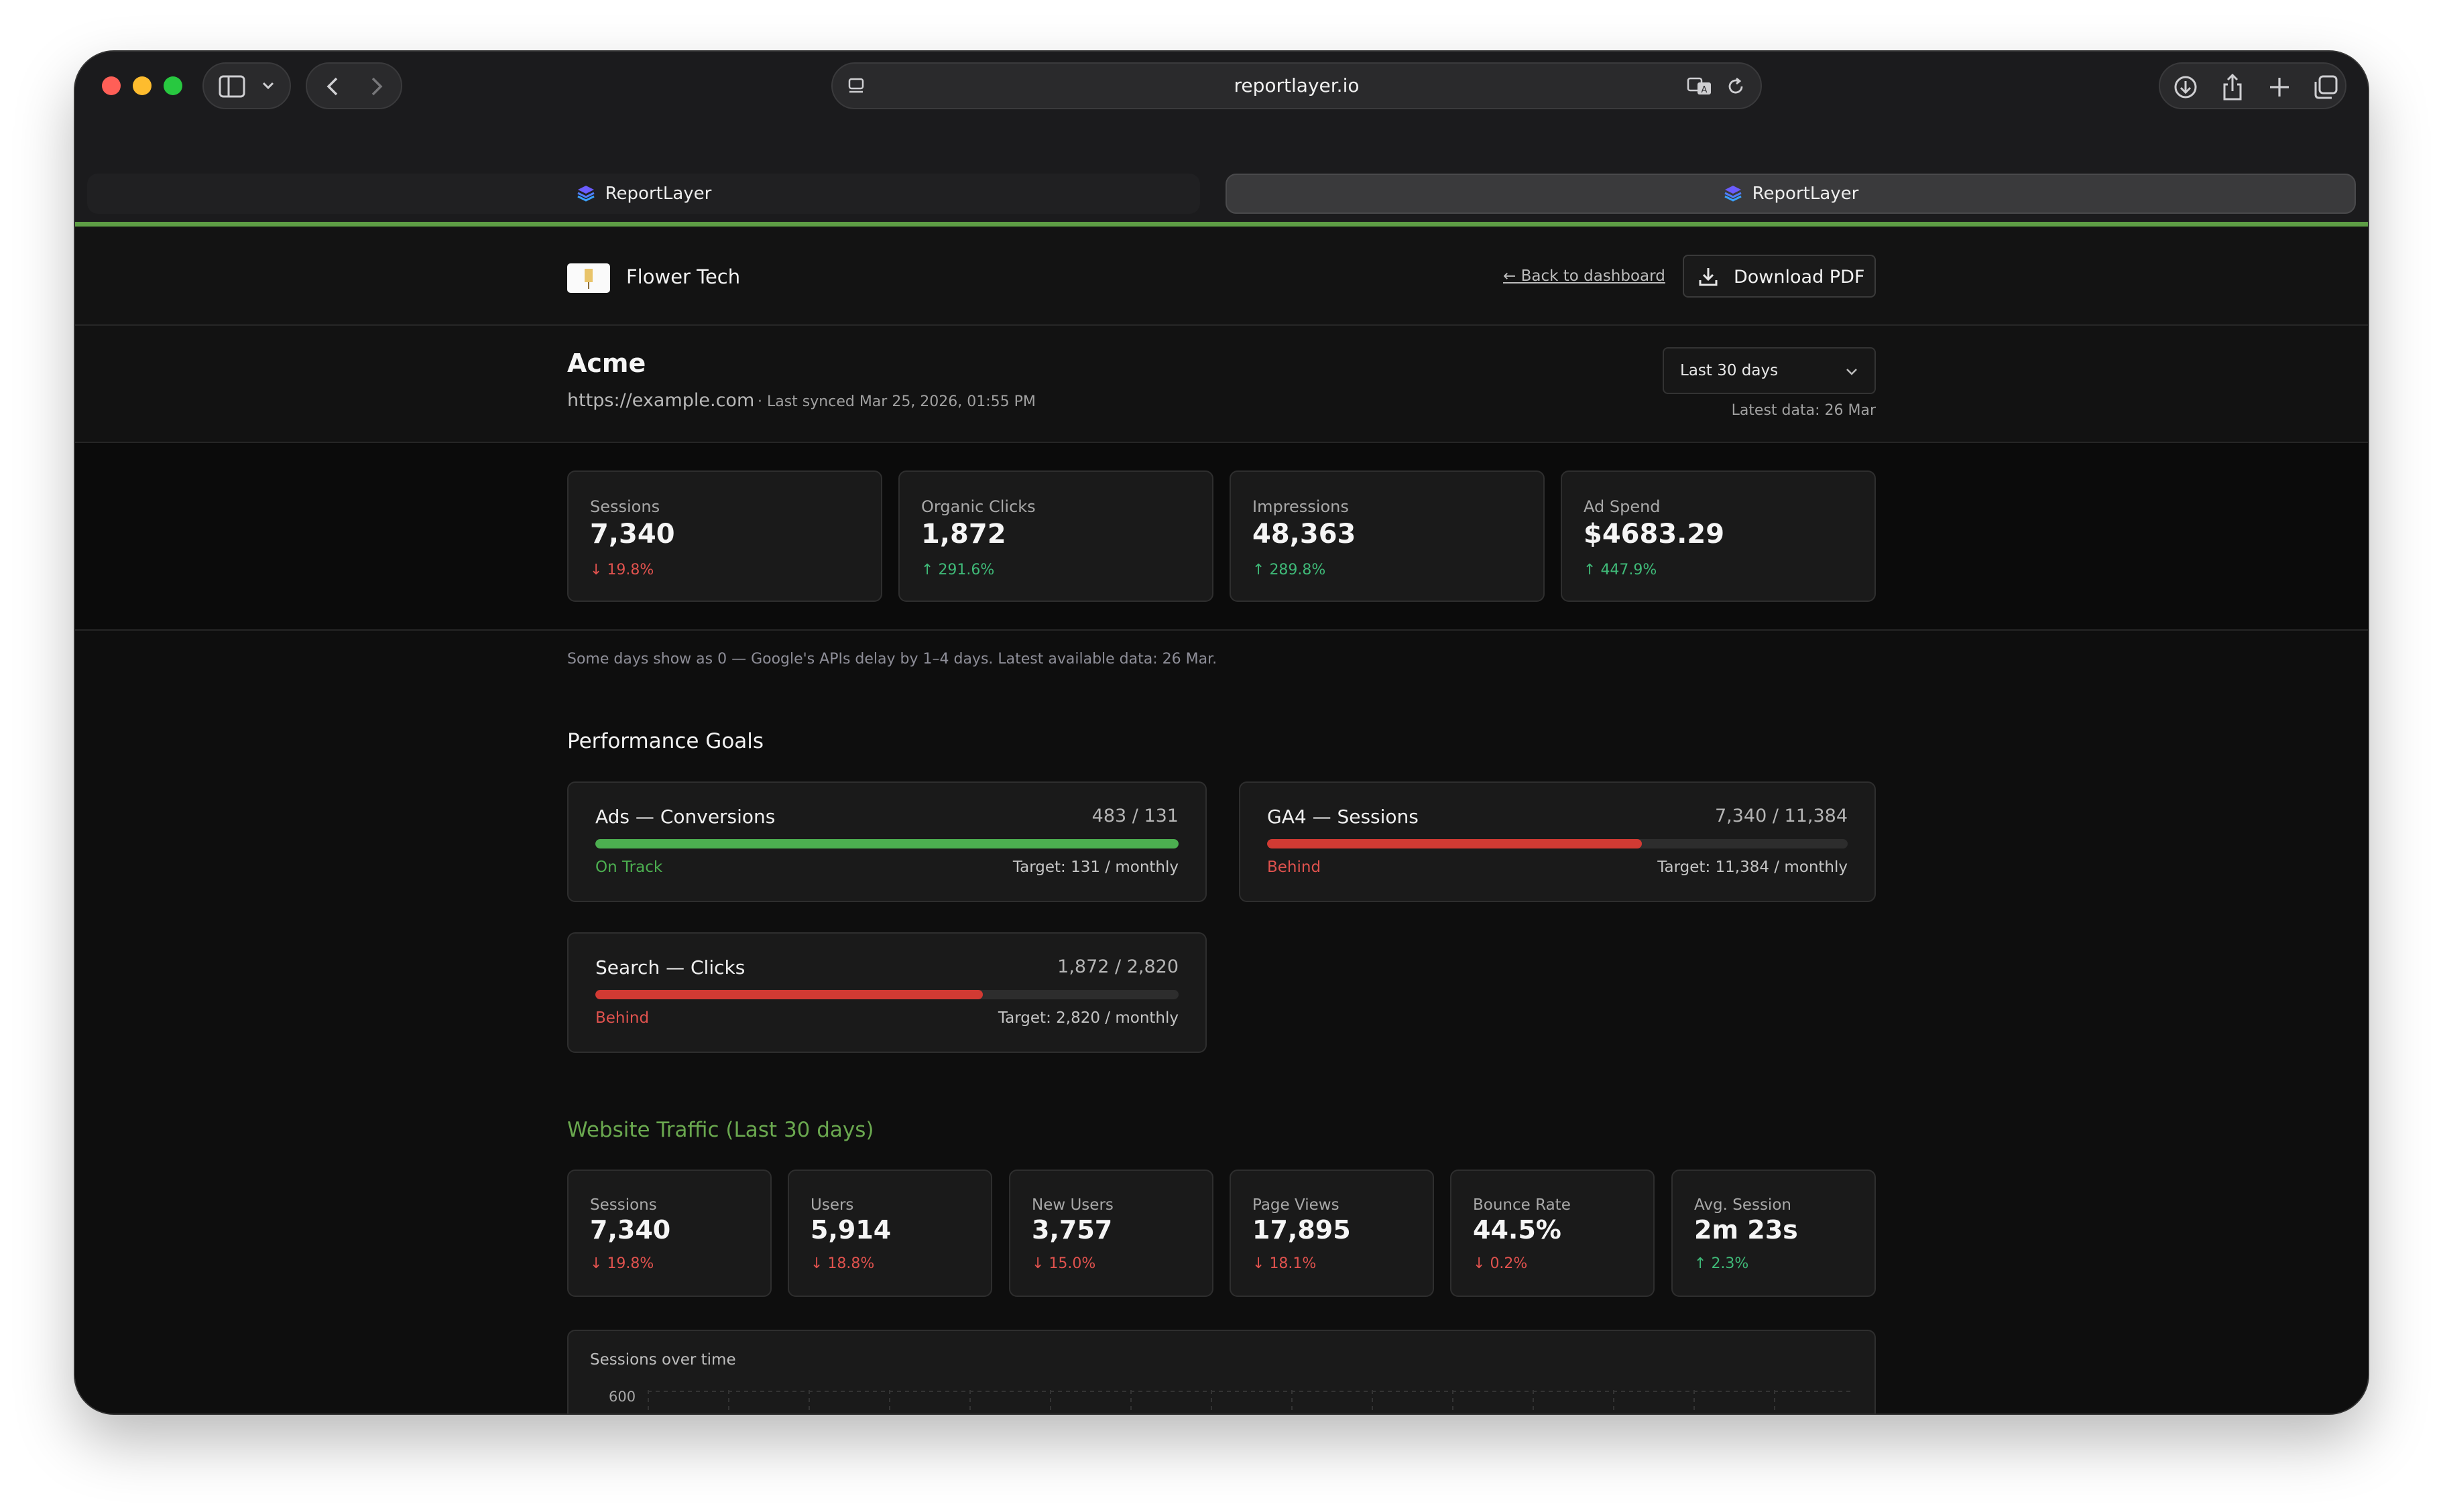 This screenshot has height=1512, width=2443. Describe the element at coordinates (1111, 1234) in the screenshot. I see `traffic-kpi-new-users: New Users 3,757 ↓ 15.0%` at that location.